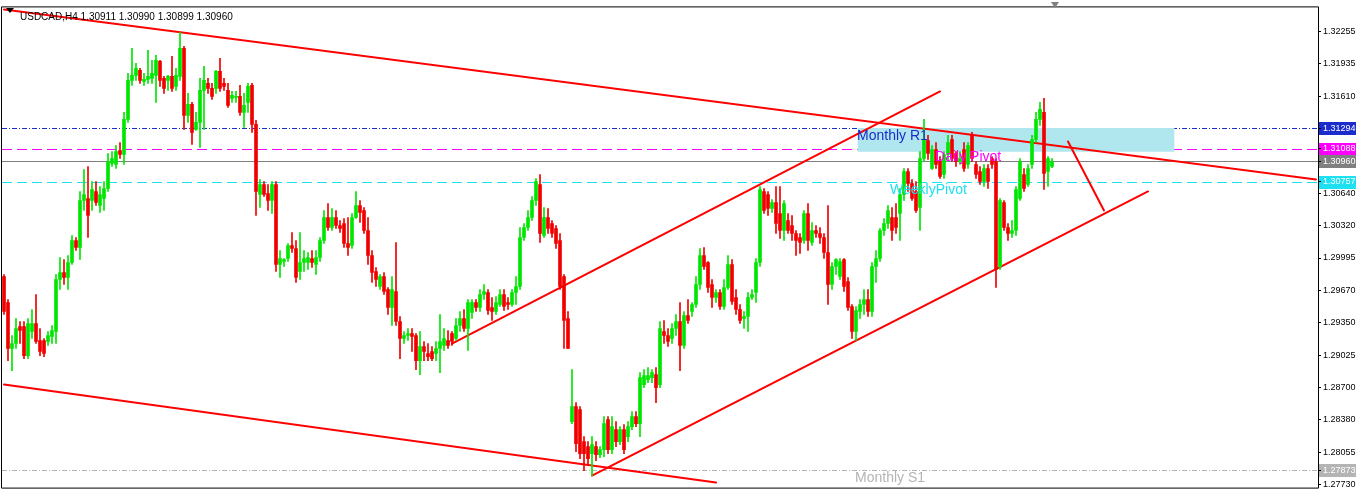 The image size is (1356, 495). What do you see at coordinates (1339, 181) in the screenshot?
I see `y-tick-label: 1.30757` at bounding box center [1339, 181].